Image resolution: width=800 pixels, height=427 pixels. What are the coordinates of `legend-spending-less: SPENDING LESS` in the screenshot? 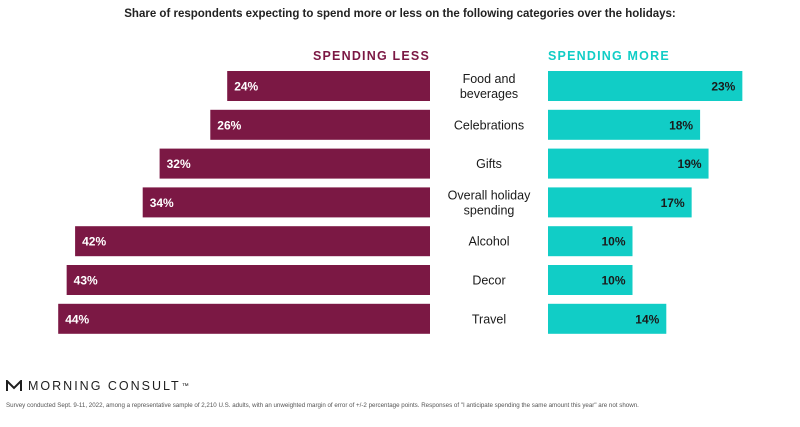 It's located at (371, 56).